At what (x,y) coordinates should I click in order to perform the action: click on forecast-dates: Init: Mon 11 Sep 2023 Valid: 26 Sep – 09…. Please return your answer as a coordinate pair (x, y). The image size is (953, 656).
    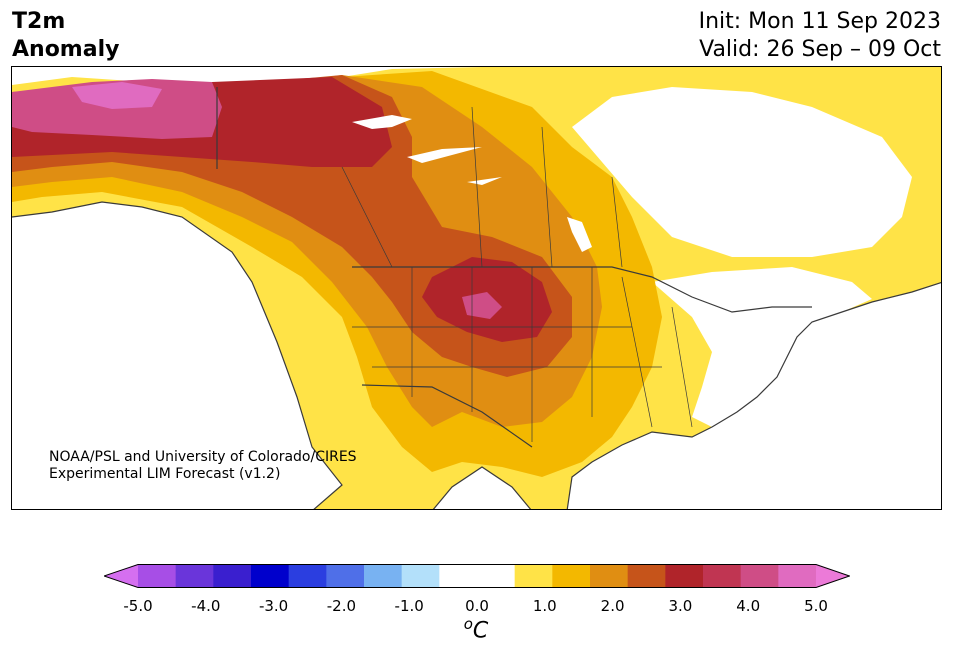
    Looking at the image, I should click on (820, 36).